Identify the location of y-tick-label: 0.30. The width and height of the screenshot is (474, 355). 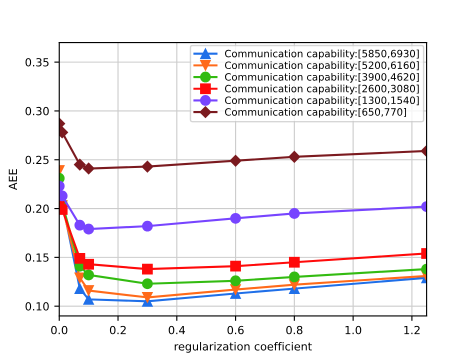
(37, 111).